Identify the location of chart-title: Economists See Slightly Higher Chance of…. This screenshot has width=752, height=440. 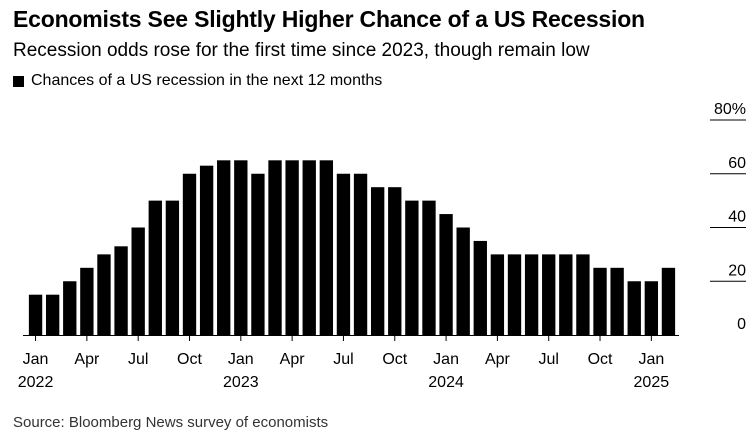
(329, 19).